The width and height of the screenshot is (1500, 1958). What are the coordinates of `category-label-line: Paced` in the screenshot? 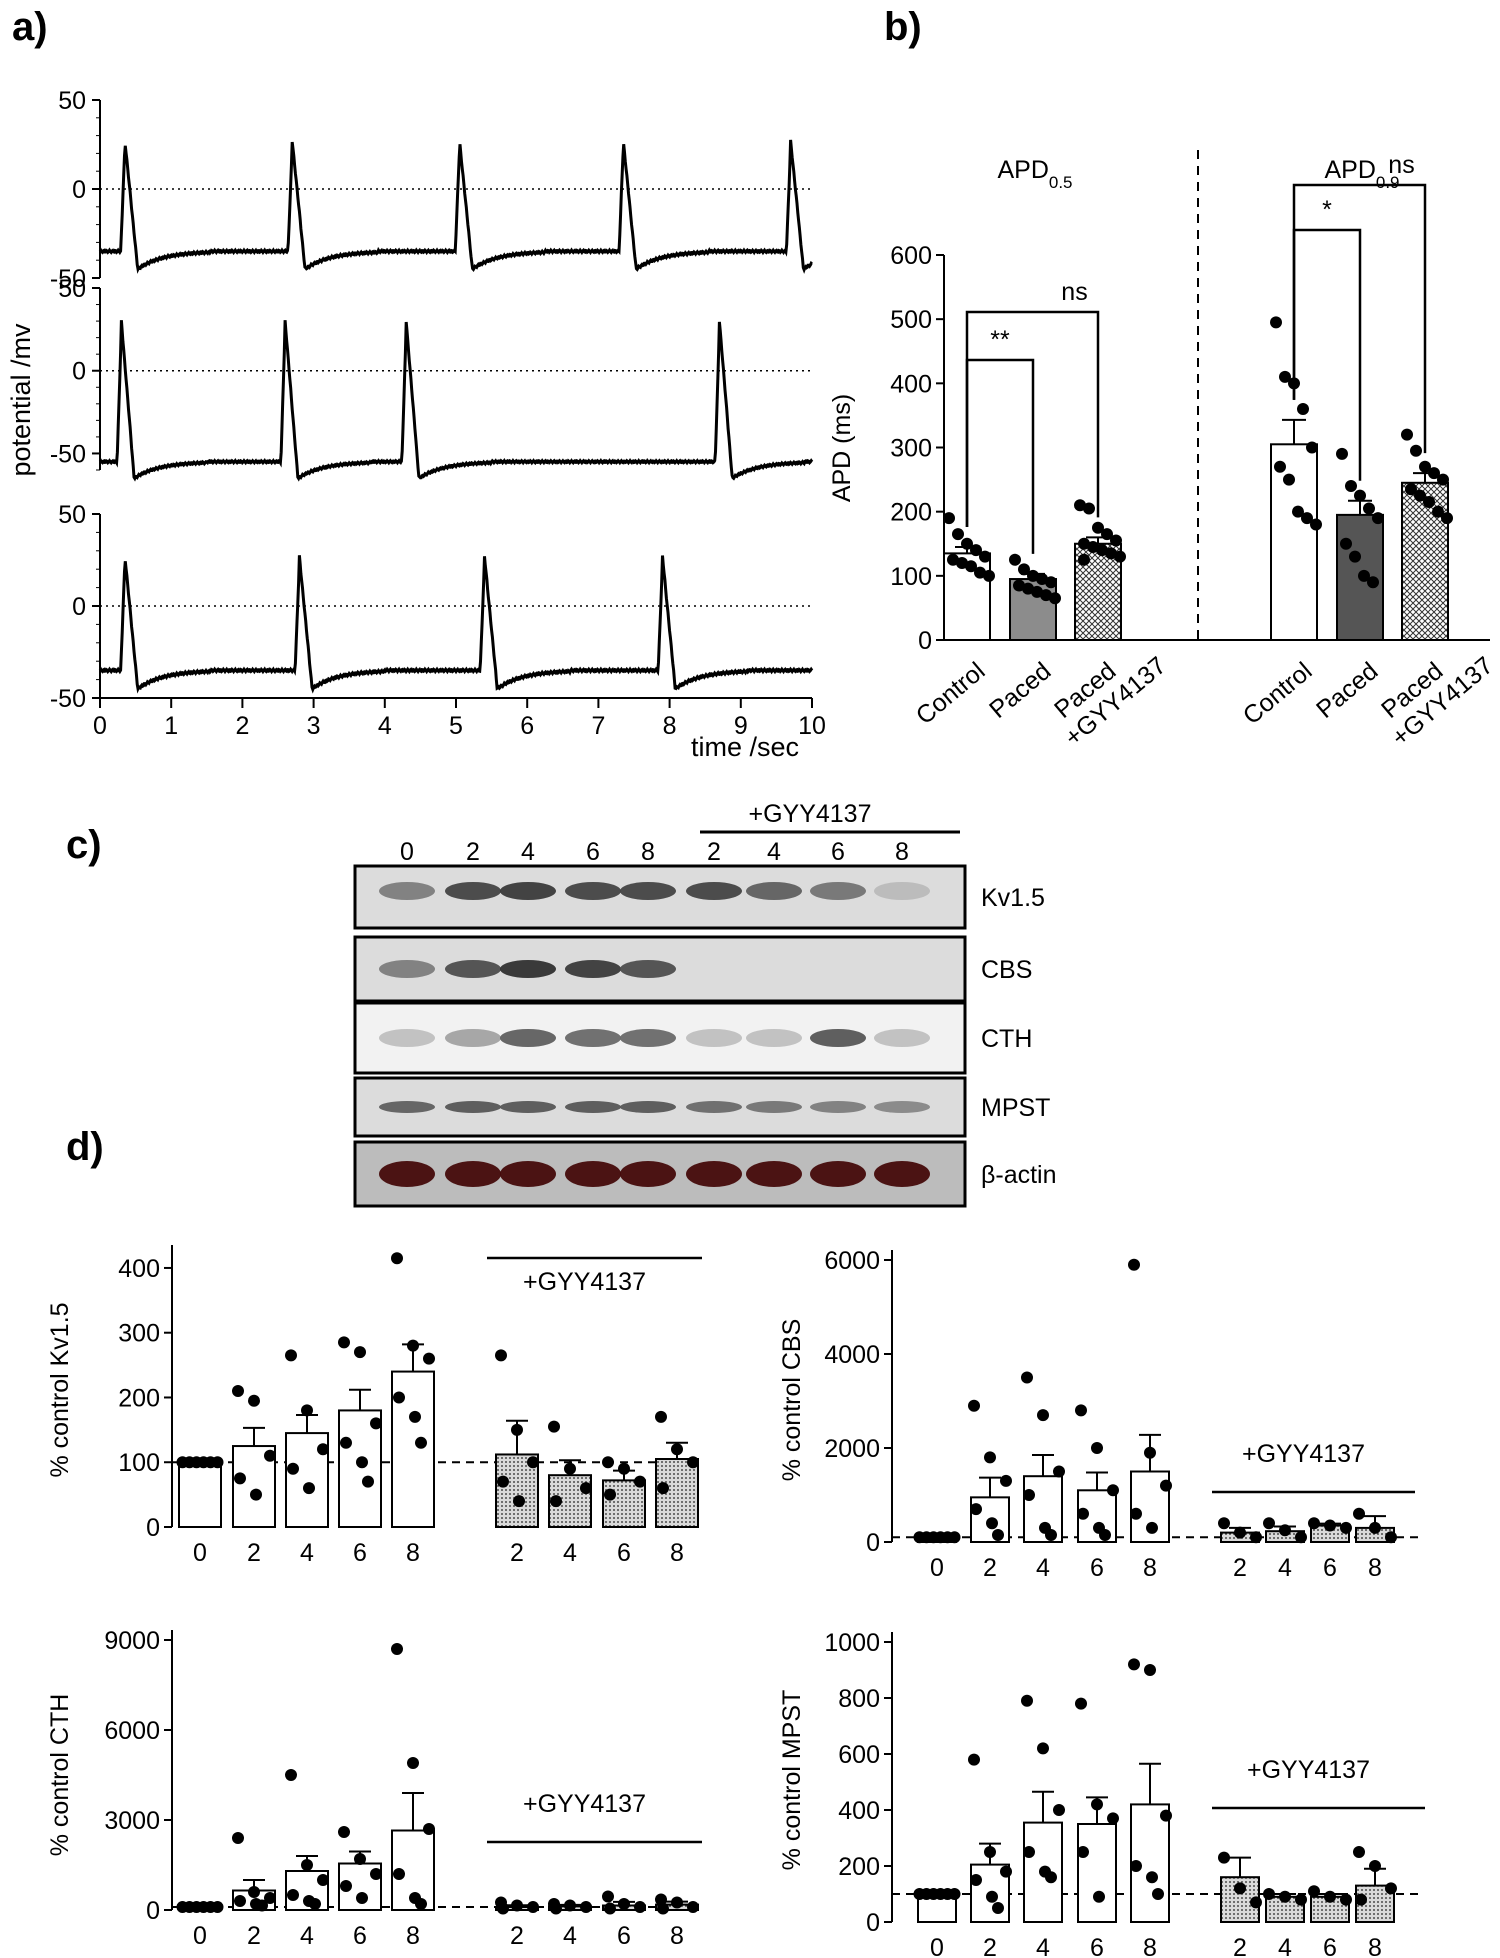 It's located at (1020, 690).